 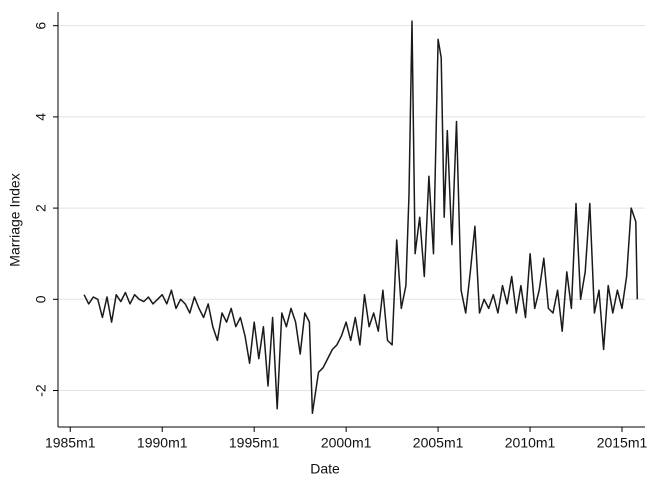 I want to click on x-tick-label: 2015m1, so click(x=622, y=443).